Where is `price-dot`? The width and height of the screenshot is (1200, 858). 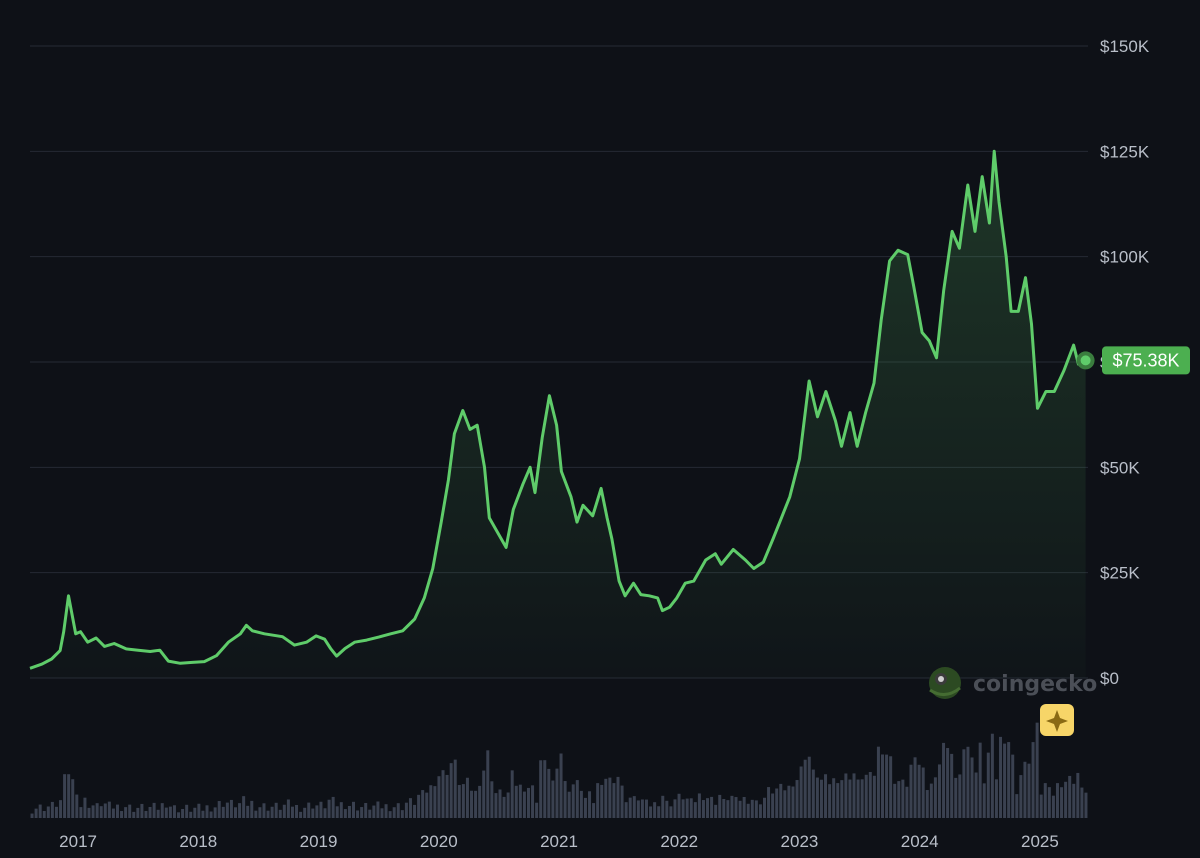
price-dot is located at coordinates (1085, 360).